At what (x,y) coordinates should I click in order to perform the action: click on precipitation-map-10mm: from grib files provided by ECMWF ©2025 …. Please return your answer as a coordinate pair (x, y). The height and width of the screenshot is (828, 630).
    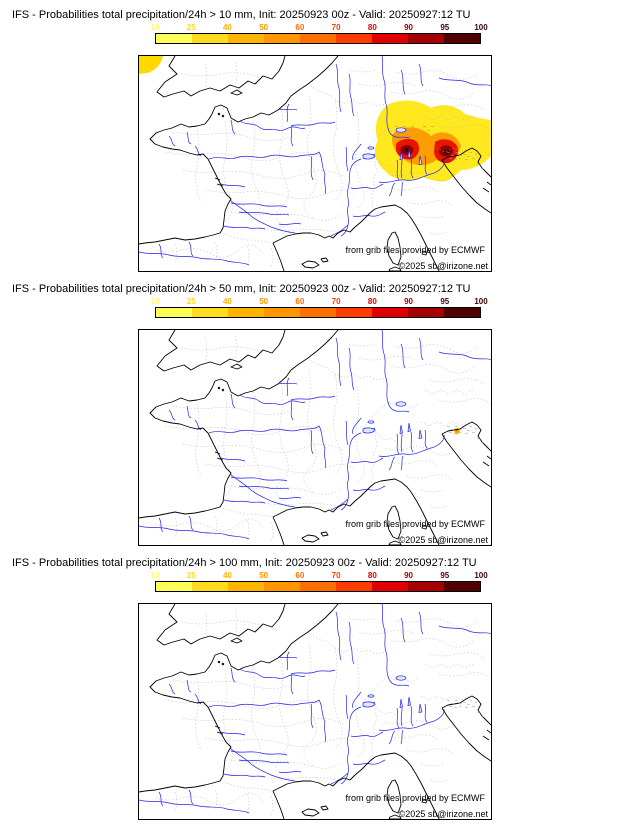
    Looking at the image, I should click on (315, 163).